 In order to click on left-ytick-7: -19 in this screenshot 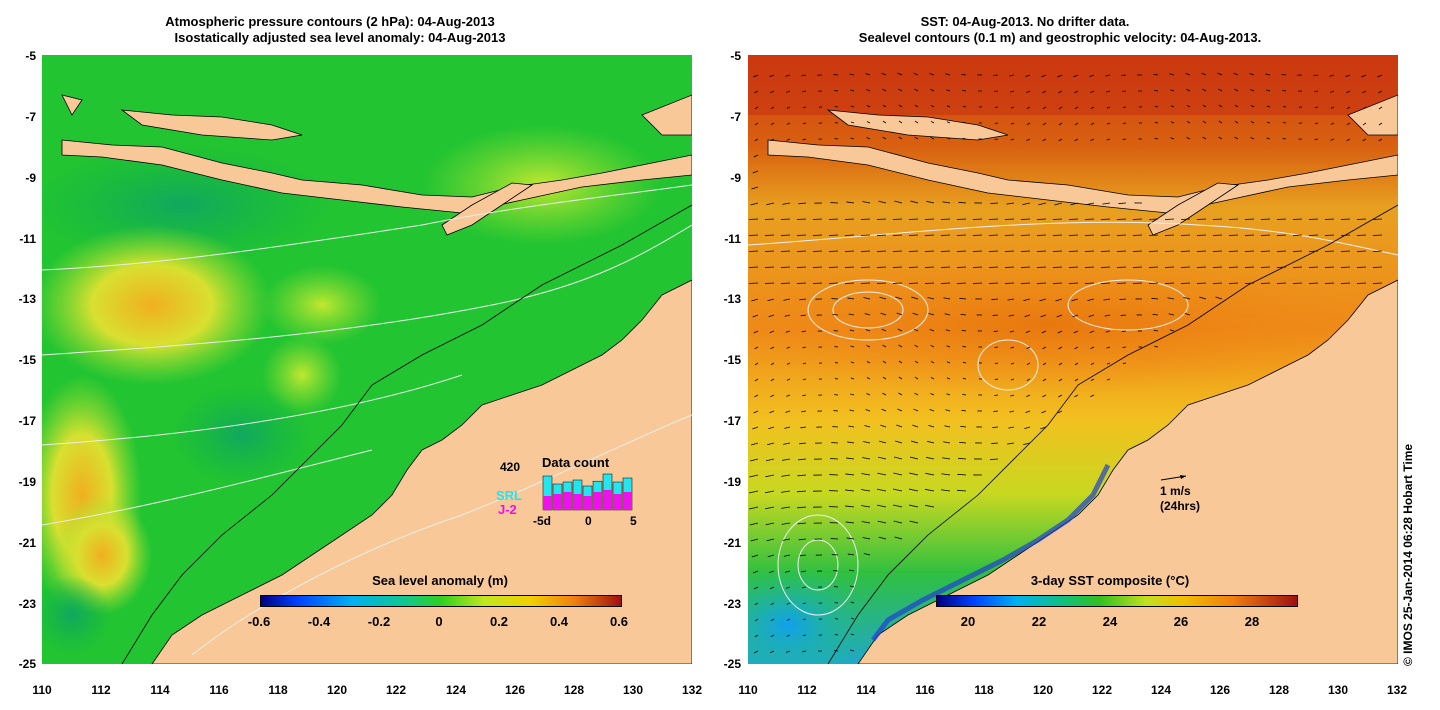, I will do `click(27, 482)`.